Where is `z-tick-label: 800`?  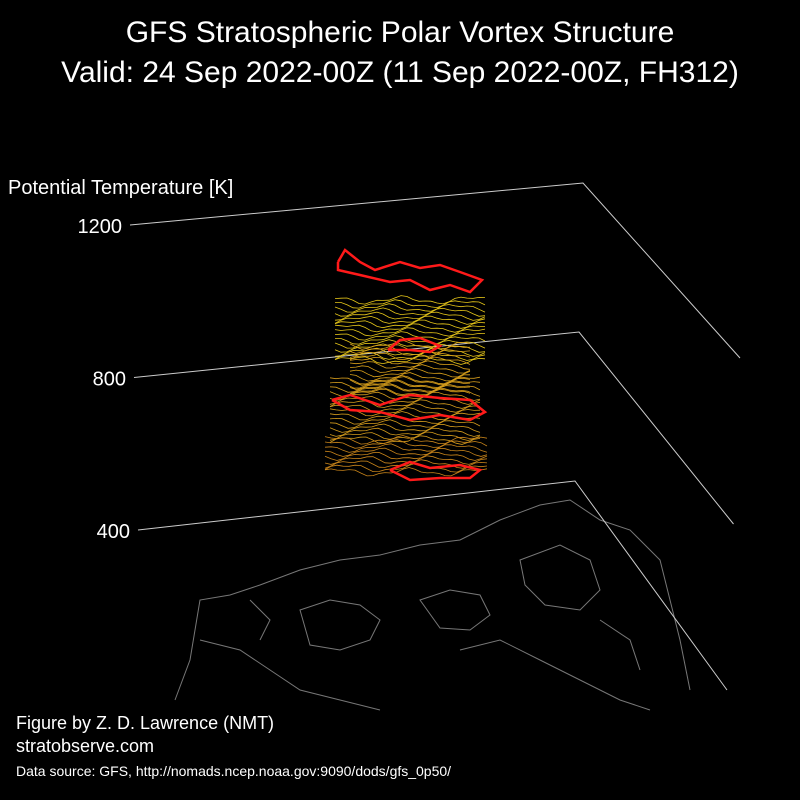 z-tick-label: 800 is located at coordinates (109, 380).